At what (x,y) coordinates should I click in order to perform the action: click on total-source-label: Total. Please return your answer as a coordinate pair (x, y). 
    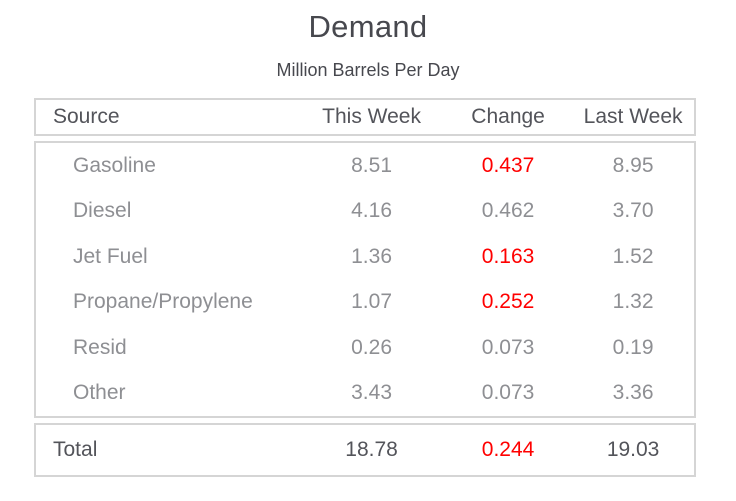
    Looking at the image, I should click on (75, 449).